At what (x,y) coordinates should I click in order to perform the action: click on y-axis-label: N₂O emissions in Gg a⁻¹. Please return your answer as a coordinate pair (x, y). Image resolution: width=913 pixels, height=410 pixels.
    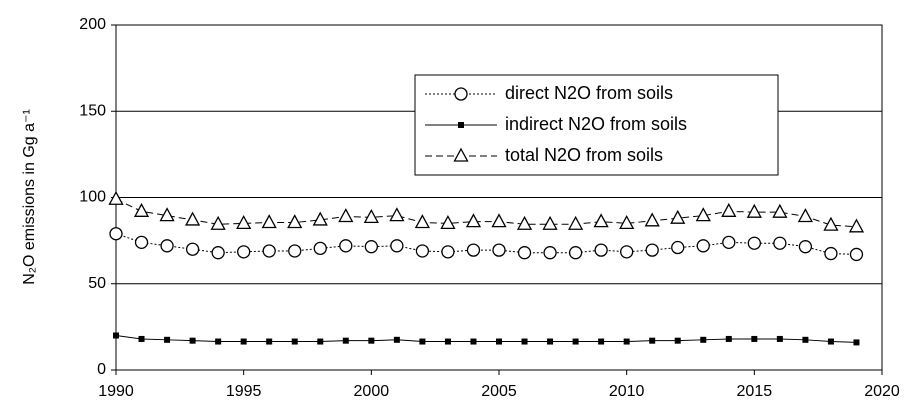
    Looking at the image, I should click on (29, 197).